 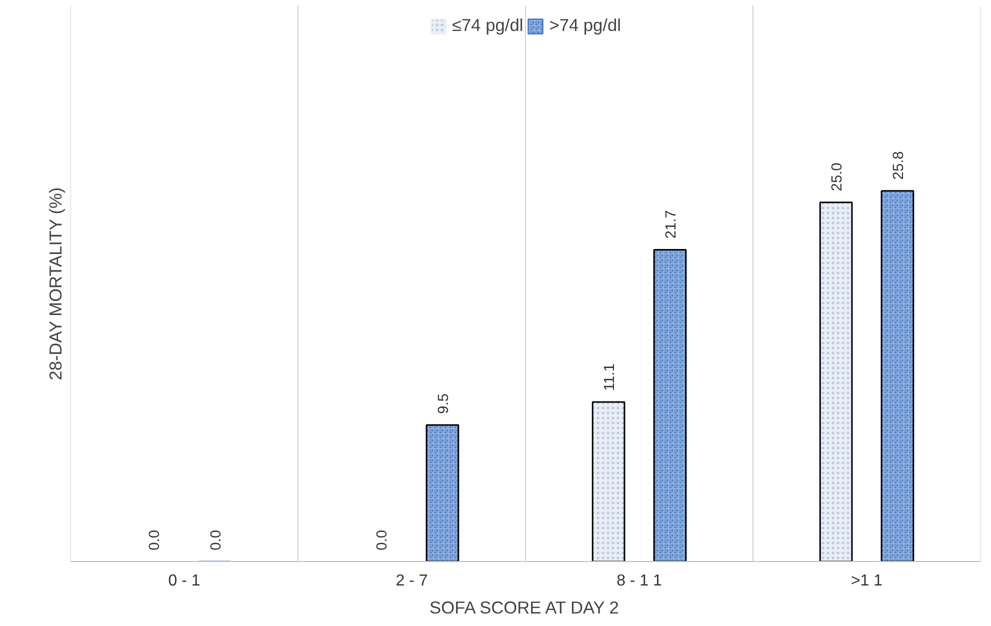 I want to click on x-tick-label: 8 - 1 1, so click(x=639, y=581).